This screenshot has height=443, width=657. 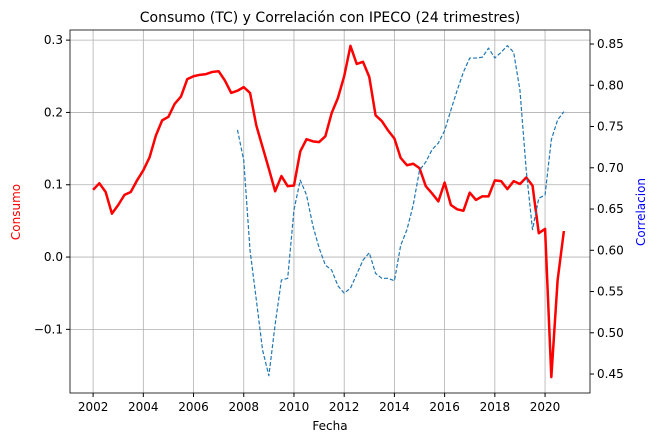 I want to click on y2-axis-label: Correlacion, so click(x=641, y=212).